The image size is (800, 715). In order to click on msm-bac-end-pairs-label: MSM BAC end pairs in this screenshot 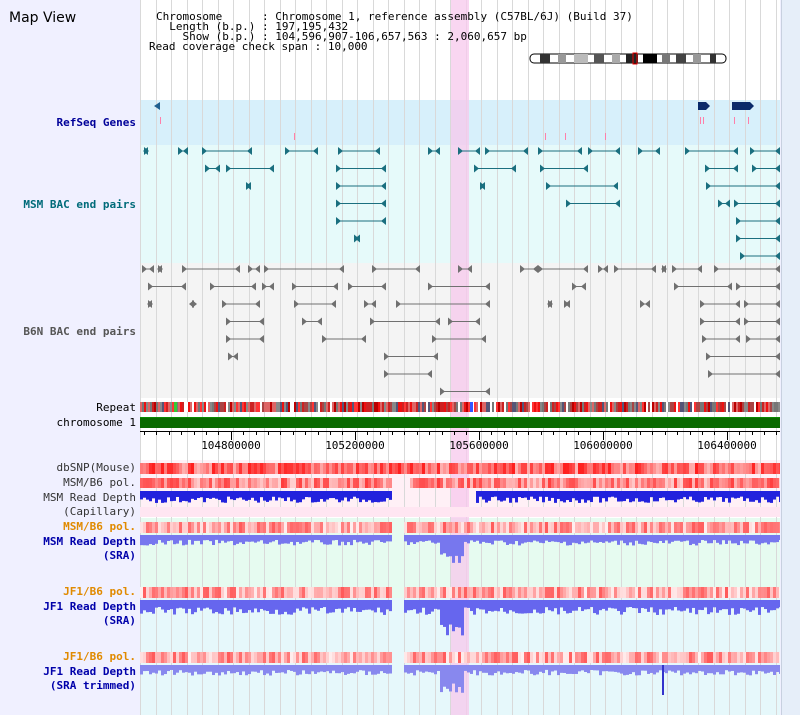, I will do `click(79, 204)`.